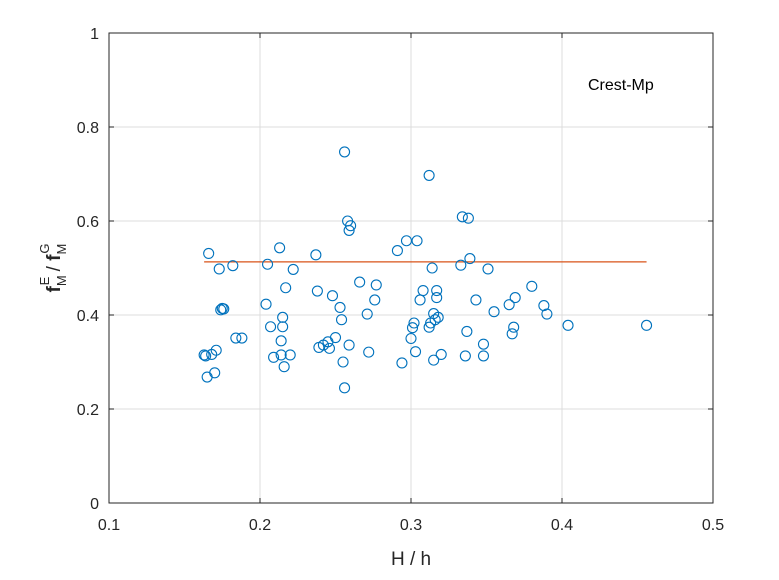 This screenshot has height=580, width=779. What do you see at coordinates (94, 34) in the screenshot?
I see `y-tick-label: 1` at bounding box center [94, 34].